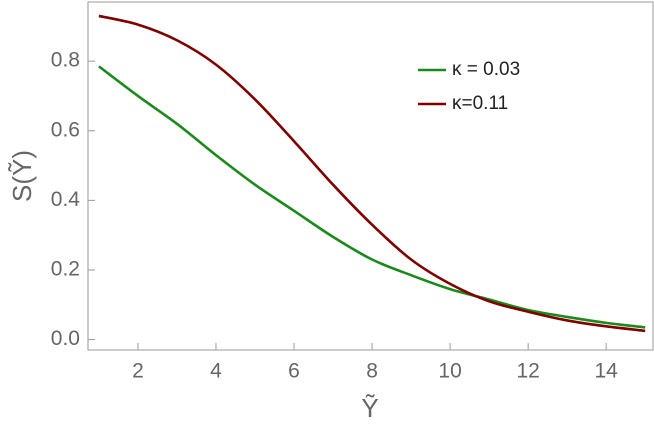 The height and width of the screenshot is (432, 654). What do you see at coordinates (66, 199) in the screenshot?
I see `y-tick-label: 0.4` at bounding box center [66, 199].